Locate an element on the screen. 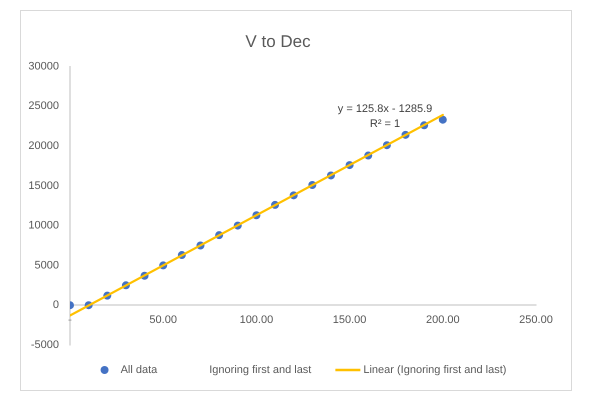  x-tick-label: 150.00 is located at coordinates (349, 320).